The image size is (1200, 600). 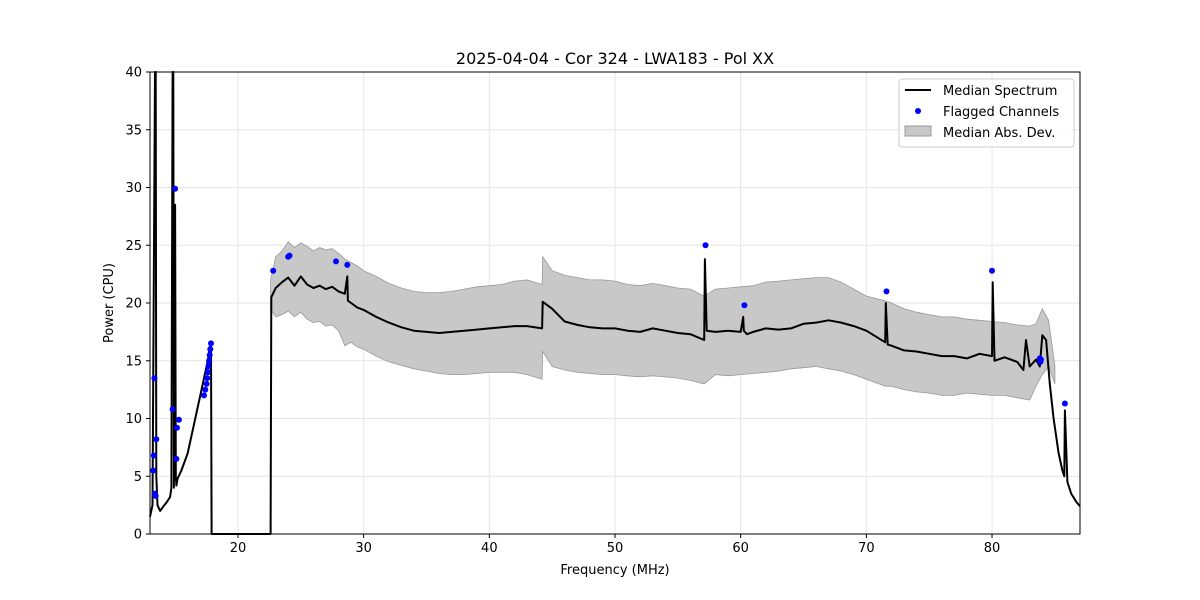 I want to click on legend-label-median: Median Spectrum, so click(x=1000, y=91).